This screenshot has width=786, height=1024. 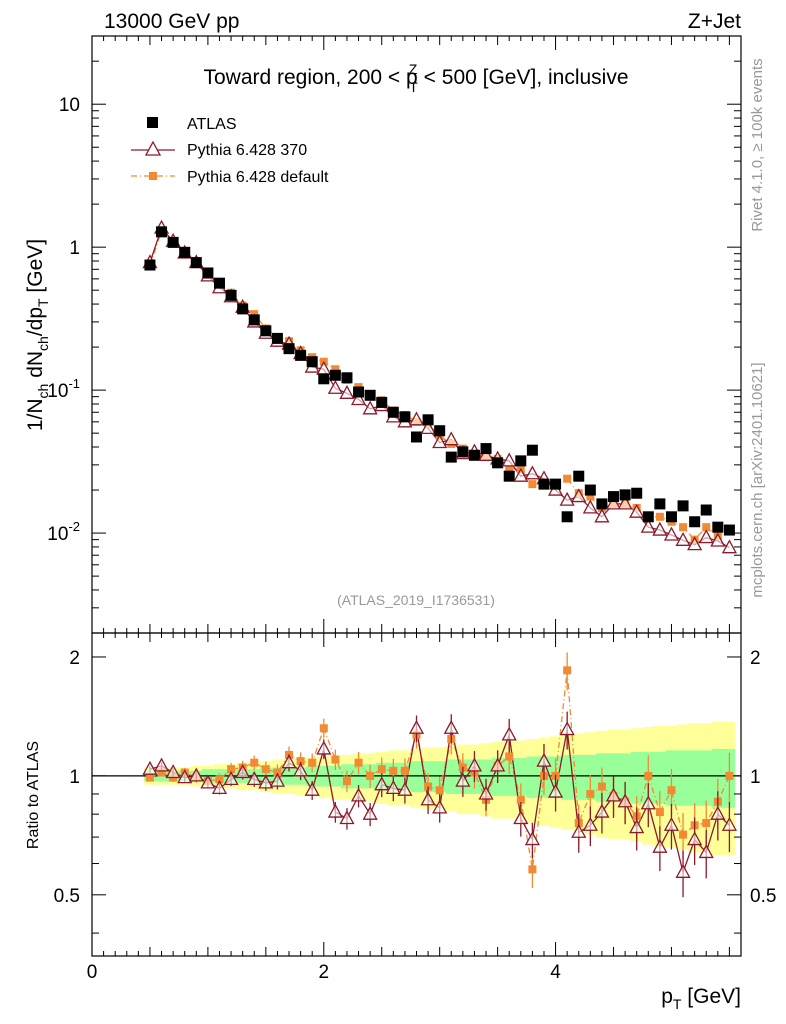 What do you see at coordinates (755, 658) in the screenshot?
I see `ratio-y-tick-label-right: 2` at bounding box center [755, 658].